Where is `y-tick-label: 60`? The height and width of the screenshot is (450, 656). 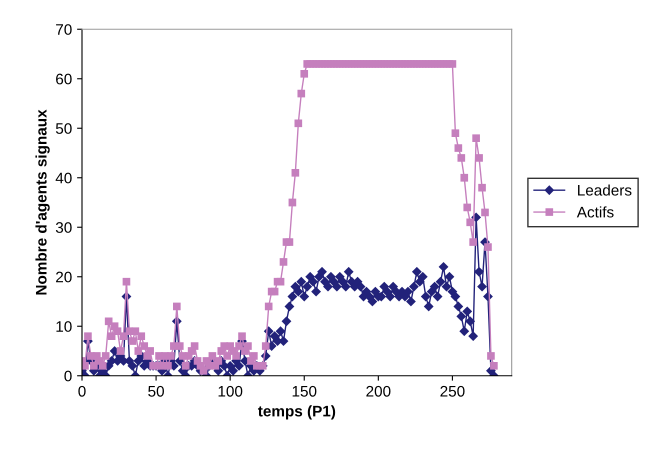 y-tick-label: 60 is located at coordinates (64, 79).